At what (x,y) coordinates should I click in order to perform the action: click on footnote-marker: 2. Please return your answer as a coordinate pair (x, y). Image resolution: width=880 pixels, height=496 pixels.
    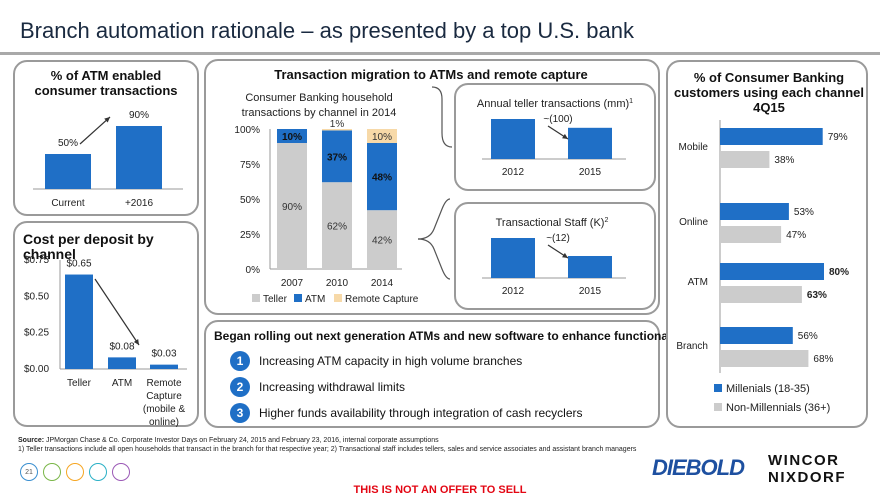
    Looking at the image, I should click on (606, 220).